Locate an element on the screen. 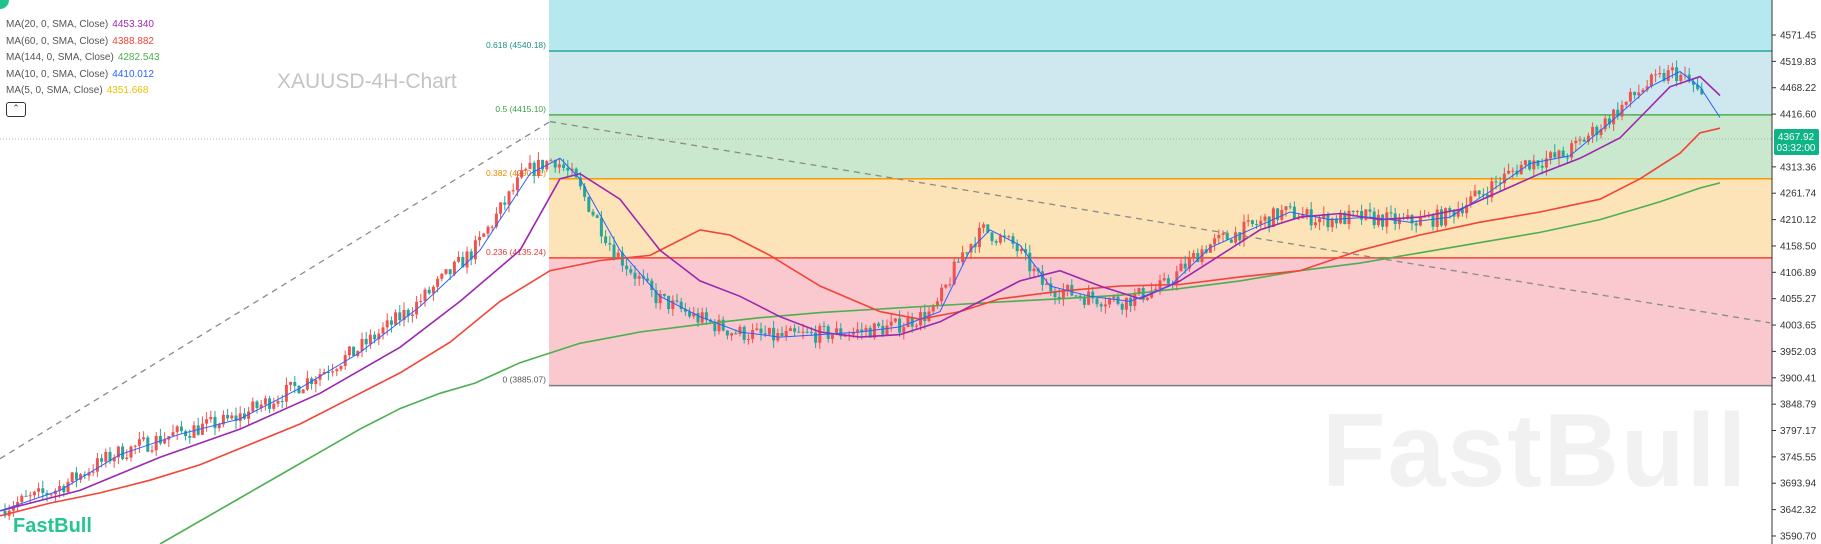 The image size is (1821, 544). legend-collapse-button: ⌃ is located at coordinates (16, 109).